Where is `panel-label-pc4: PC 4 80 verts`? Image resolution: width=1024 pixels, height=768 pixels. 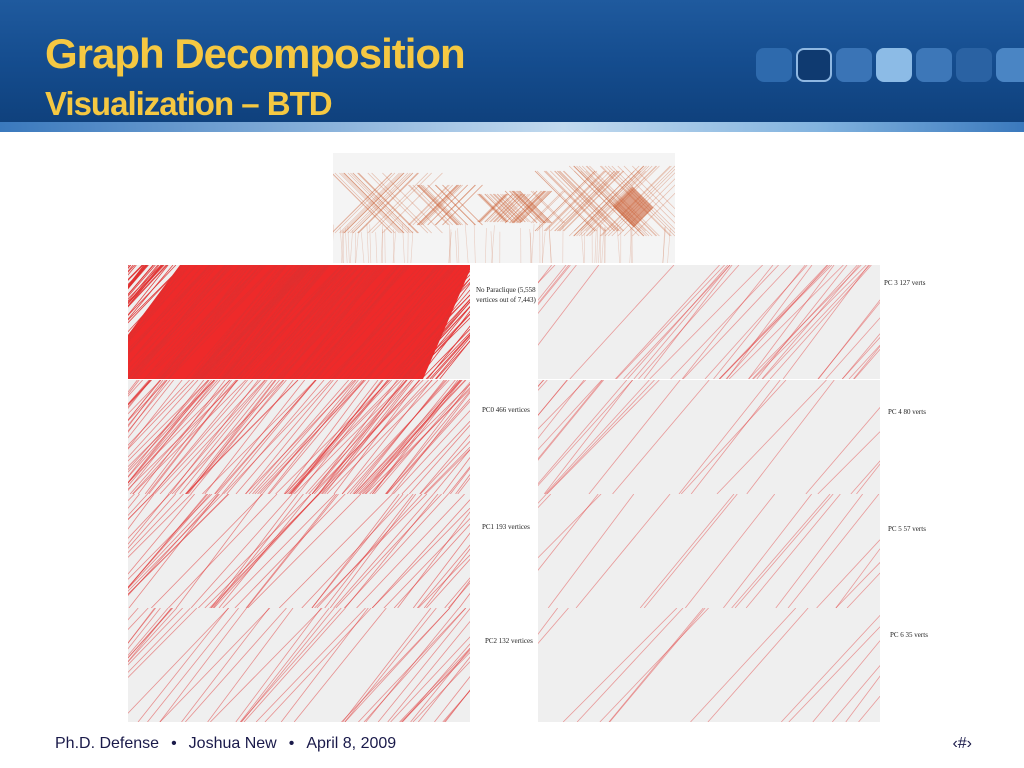 panel-label-pc4: PC 4 80 verts is located at coordinates (907, 412).